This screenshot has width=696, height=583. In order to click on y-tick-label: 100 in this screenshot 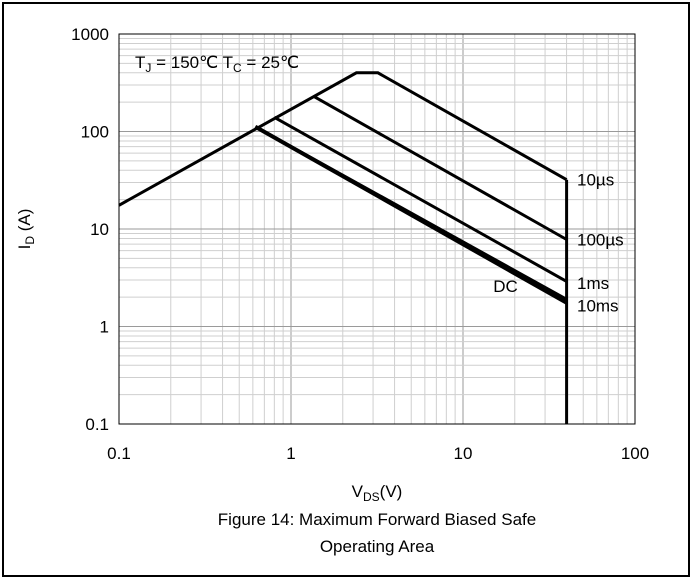, I will do `click(95, 132)`.